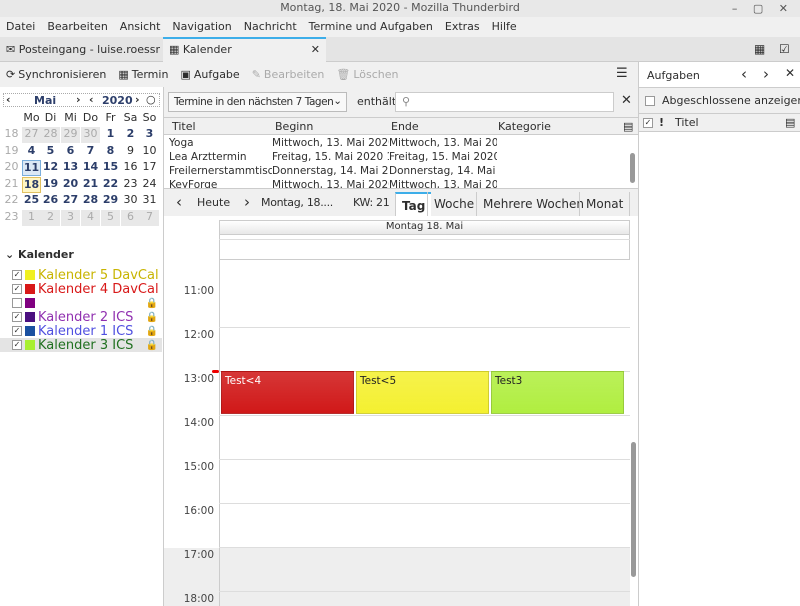 The height and width of the screenshot is (606, 800). What do you see at coordinates (149, 183) in the screenshot?
I see `day-cell: 24` at bounding box center [149, 183].